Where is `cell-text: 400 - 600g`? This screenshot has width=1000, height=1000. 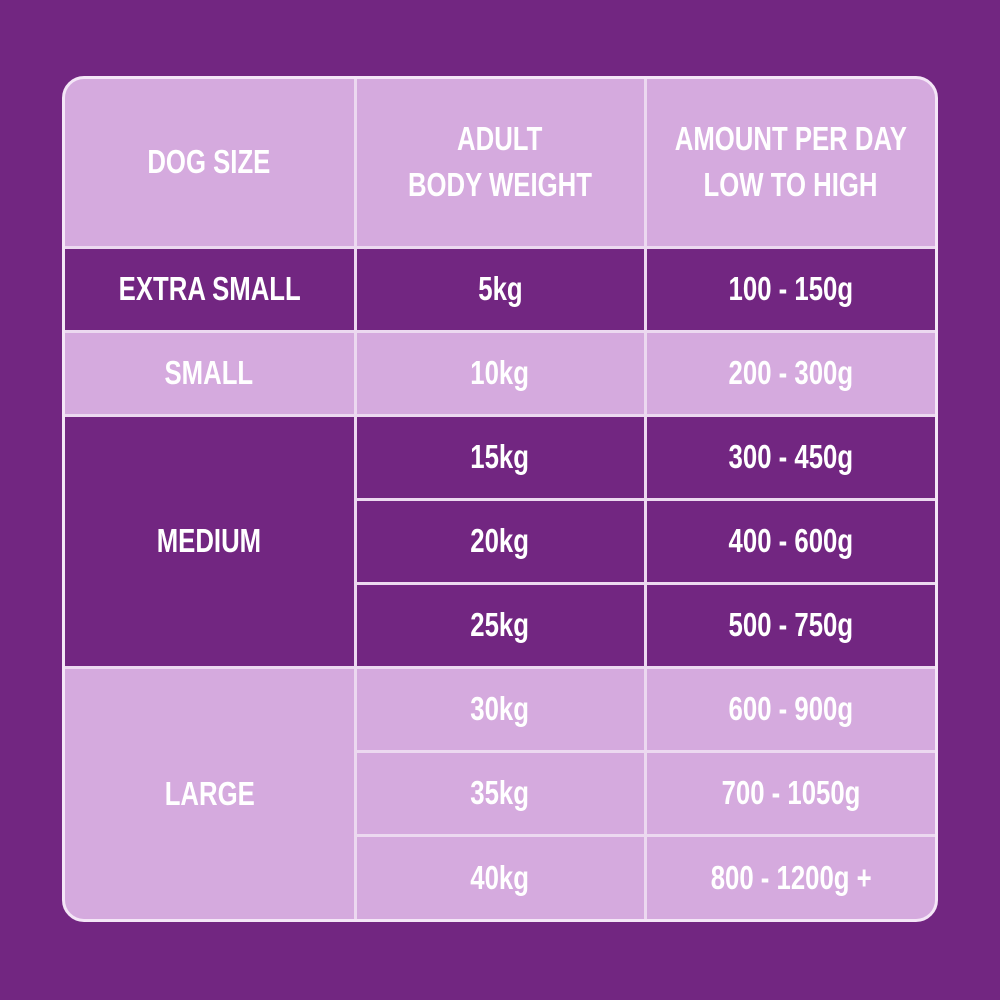 cell-text: 400 - 600g is located at coordinates (790, 540).